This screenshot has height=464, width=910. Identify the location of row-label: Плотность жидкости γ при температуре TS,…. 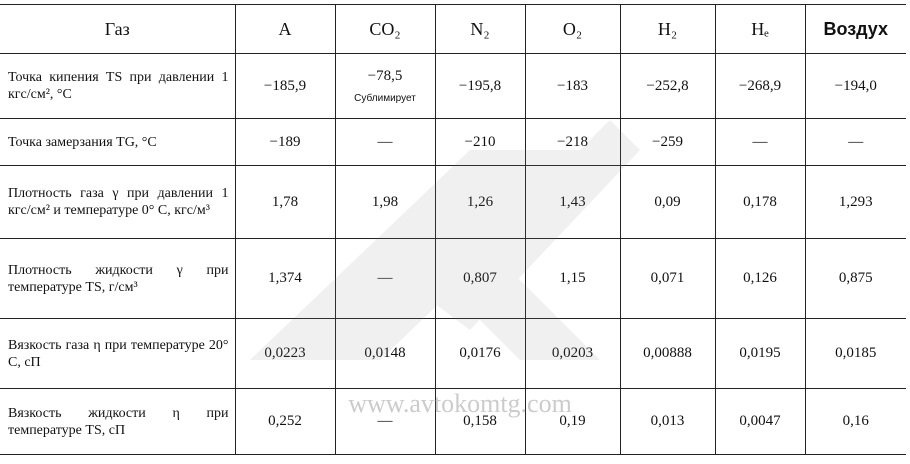
(118, 278).